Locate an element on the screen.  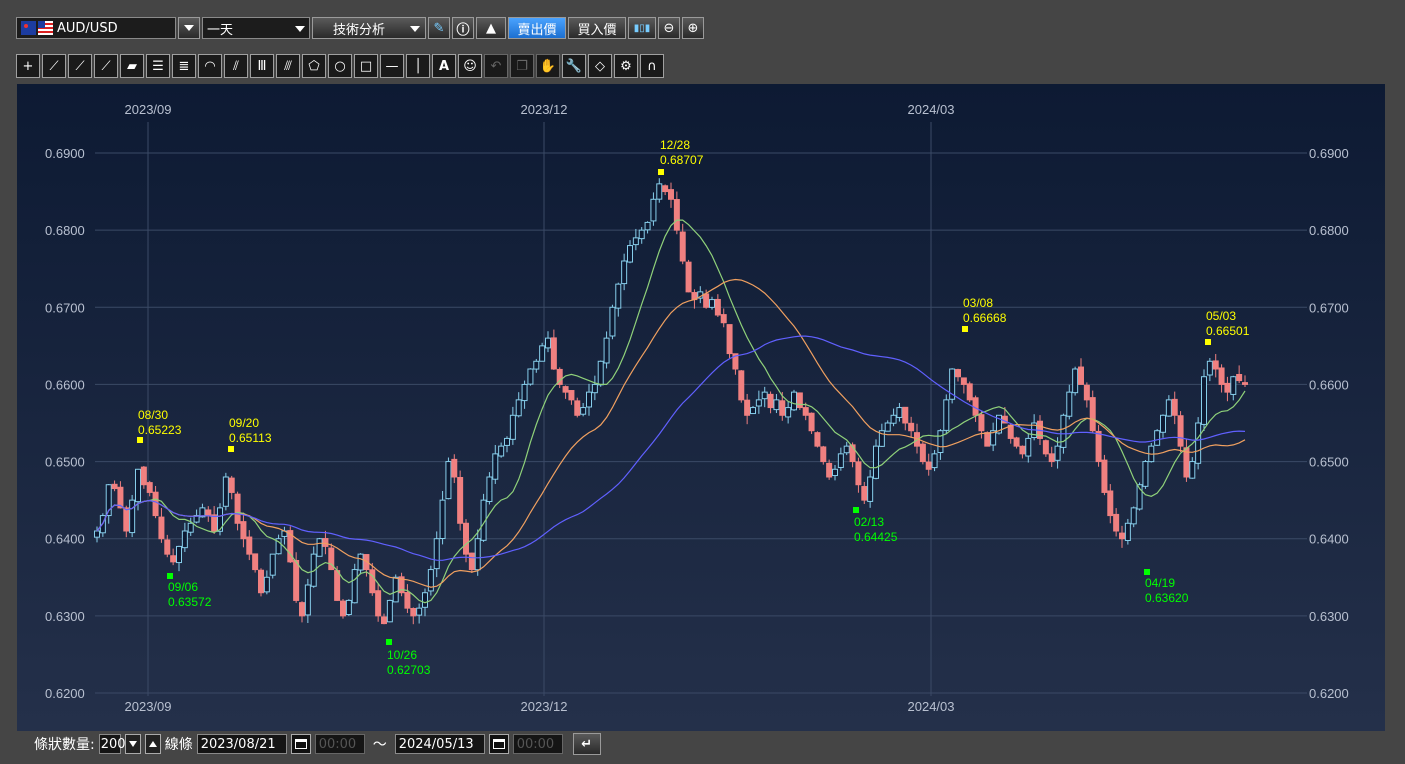
hlines-many-icon: ≣ is located at coordinates (184, 66).